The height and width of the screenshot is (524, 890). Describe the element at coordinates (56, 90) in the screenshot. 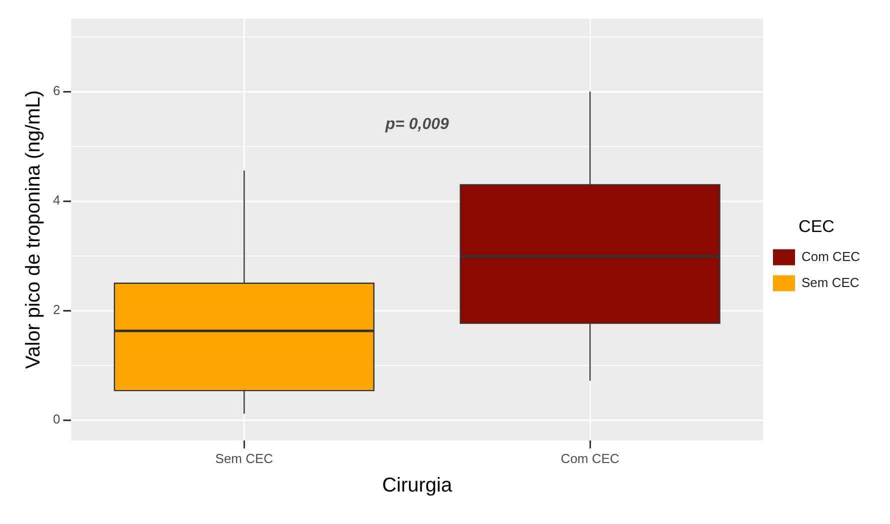

I see `y-tick-label: 6` at that location.